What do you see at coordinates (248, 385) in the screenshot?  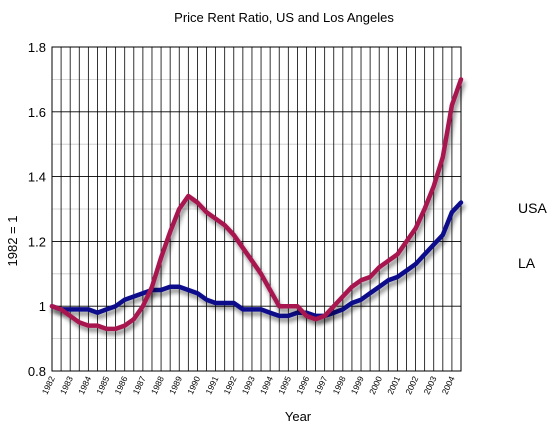 I see `x-tick-label: 1993` at bounding box center [248, 385].